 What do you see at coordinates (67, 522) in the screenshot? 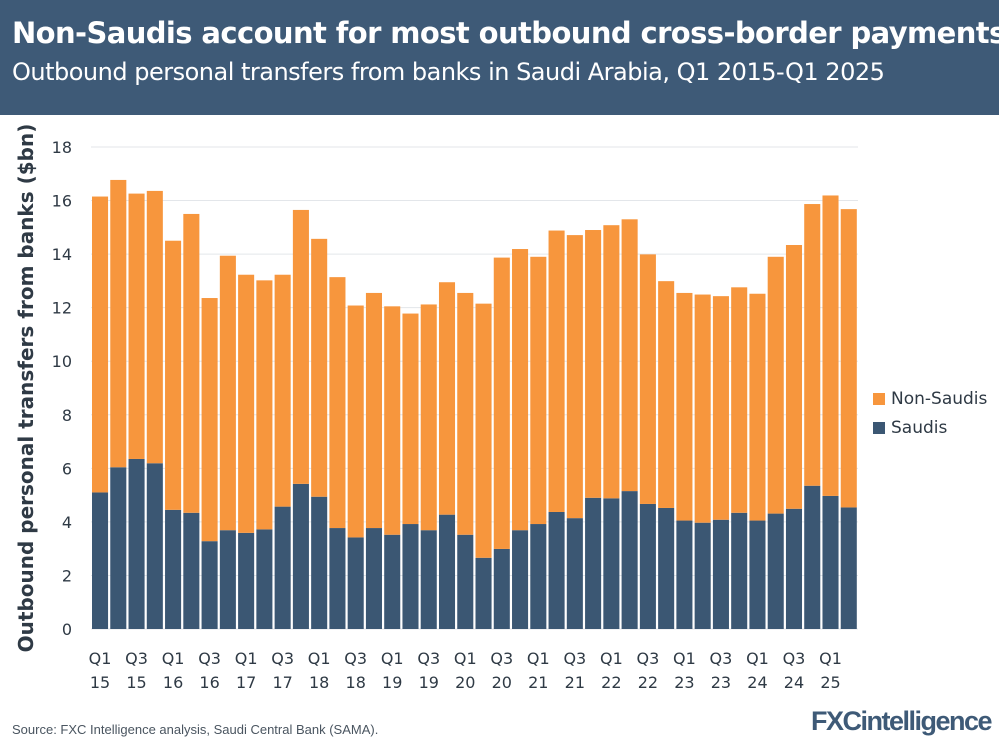
I see `y-tick-label: 4` at bounding box center [67, 522].